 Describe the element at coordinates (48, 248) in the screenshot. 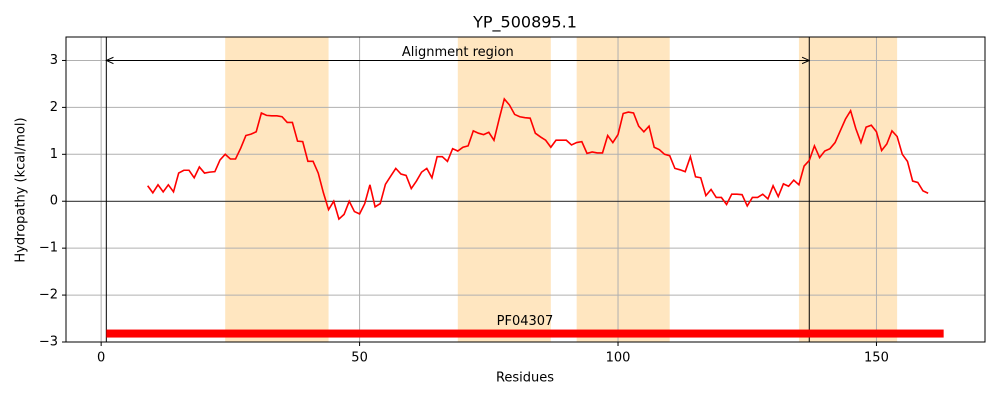

I see `y-tick-label: −1` at that location.